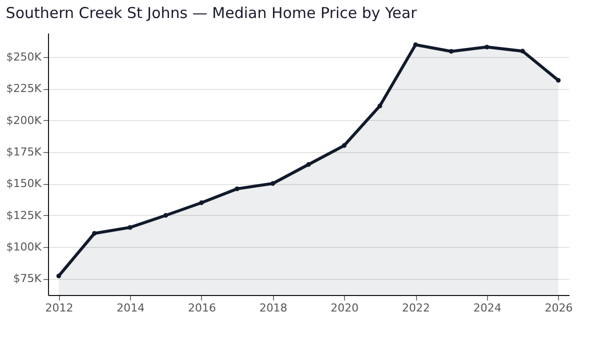  What do you see at coordinates (202, 308) in the screenshot?
I see `x-tick-label: 2016` at bounding box center [202, 308].